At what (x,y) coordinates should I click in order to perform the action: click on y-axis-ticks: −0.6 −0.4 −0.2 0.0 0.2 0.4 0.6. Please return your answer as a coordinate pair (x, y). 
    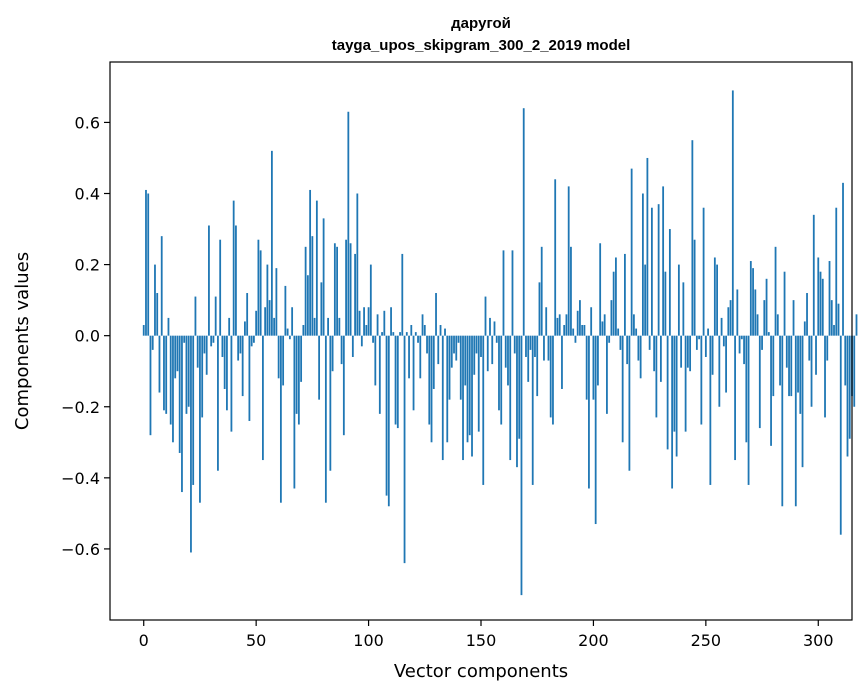
    Looking at the image, I should click on (85, 336).